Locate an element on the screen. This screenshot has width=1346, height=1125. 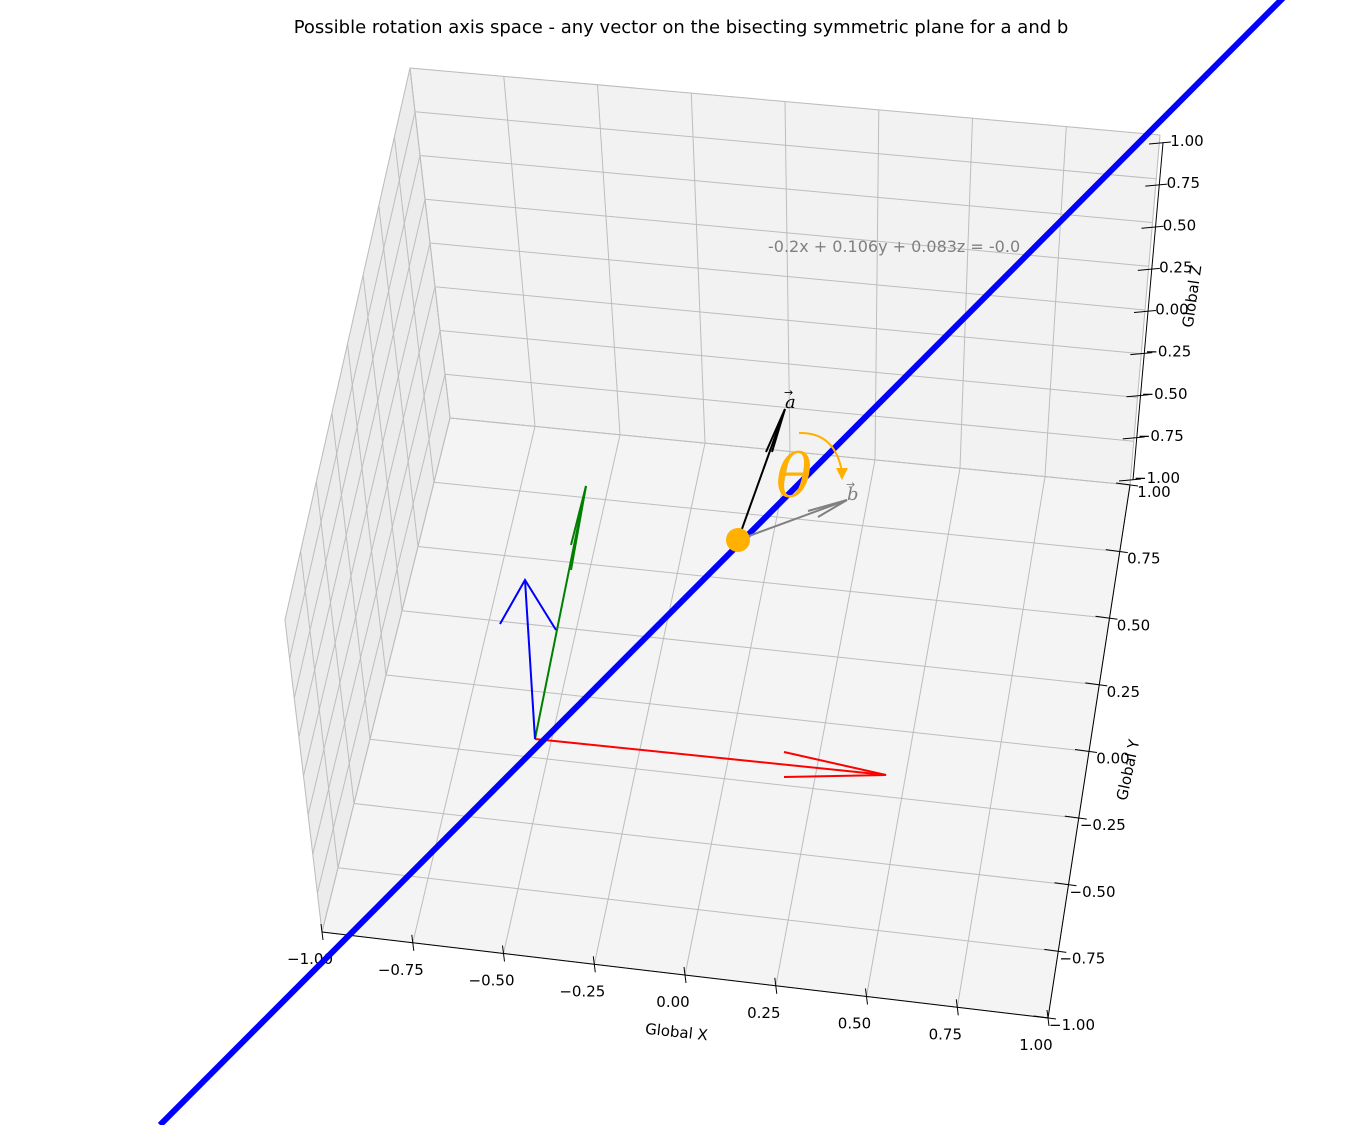
x-tick-label: −0.50 is located at coordinates (492, 981).